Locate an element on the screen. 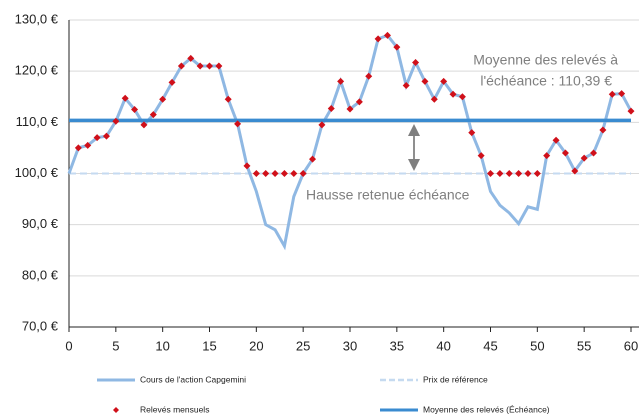 This screenshot has height=418, width=639. x-tick-label: 0 is located at coordinates (68, 345).